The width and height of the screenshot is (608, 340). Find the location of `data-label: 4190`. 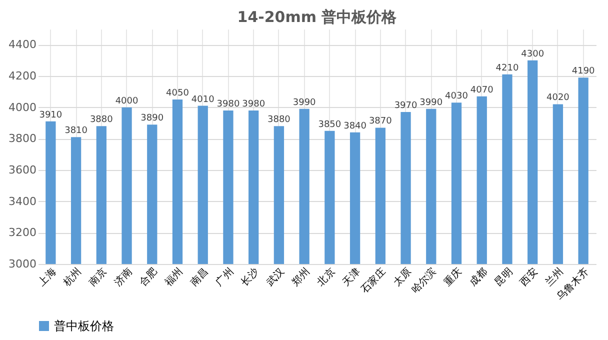

data-label: 4190 is located at coordinates (584, 71).